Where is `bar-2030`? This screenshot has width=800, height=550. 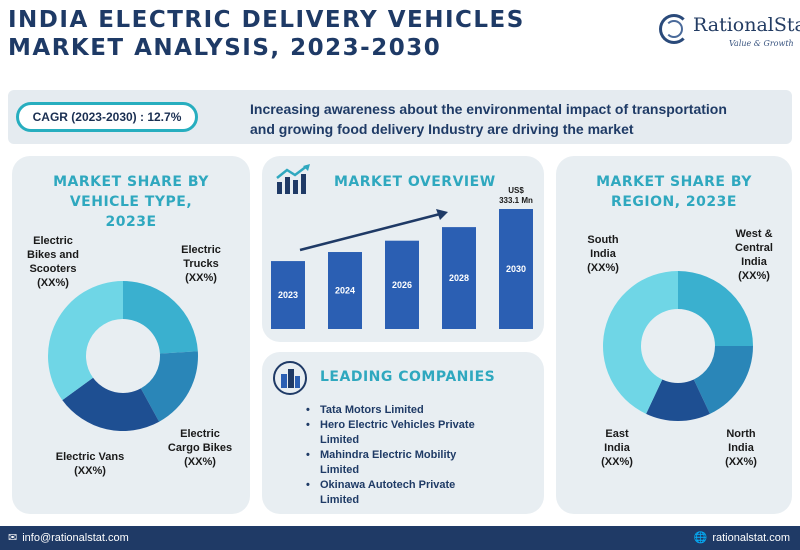
bar-2030 is located at coordinates (516, 269).